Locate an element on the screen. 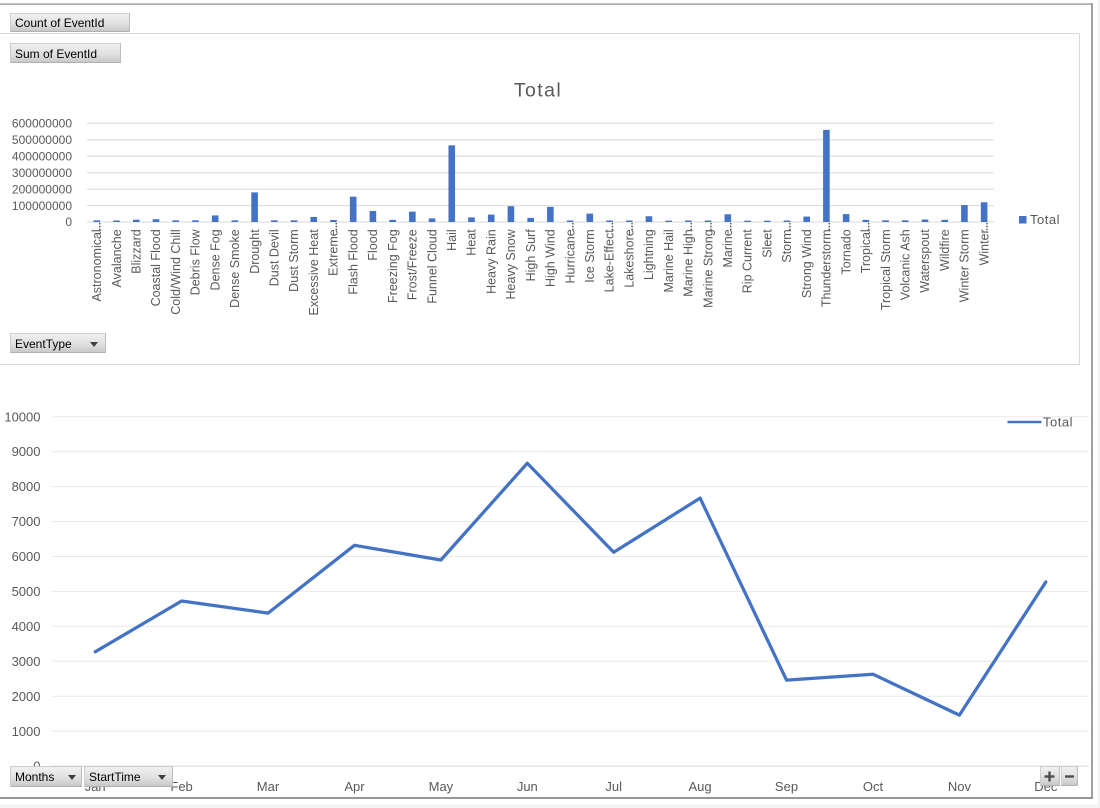 The width and height of the screenshot is (1100, 808). svg-text: Tropical Storm is located at coordinates (886, 269).